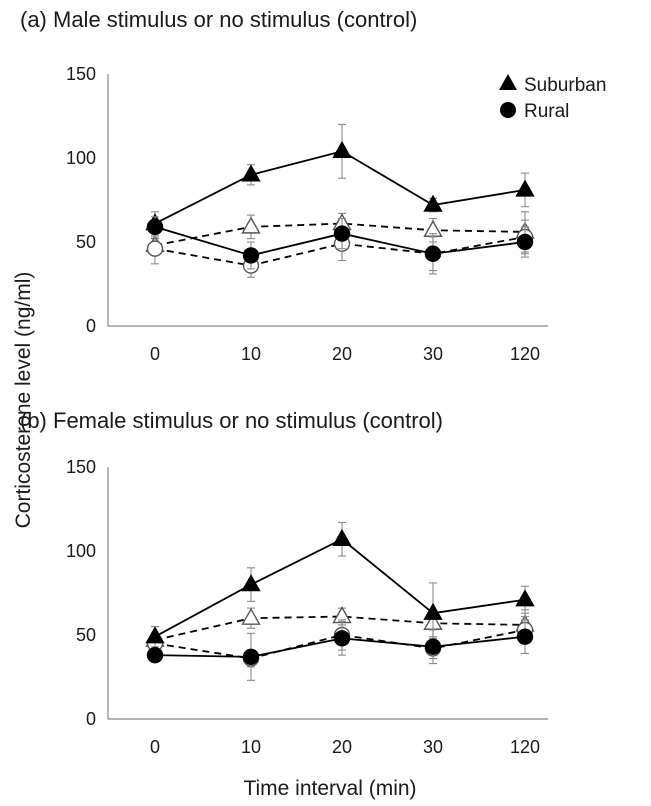  I want to click on data-point-open-circle, so click(155, 248).